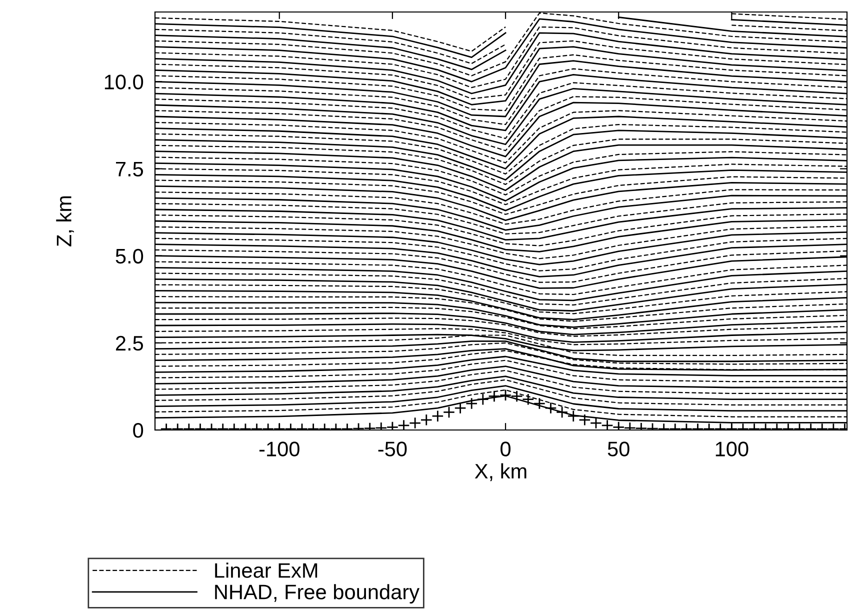 The height and width of the screenshot is (612, 849). I want to click on x-tick-label: 100, so click(732, 449).